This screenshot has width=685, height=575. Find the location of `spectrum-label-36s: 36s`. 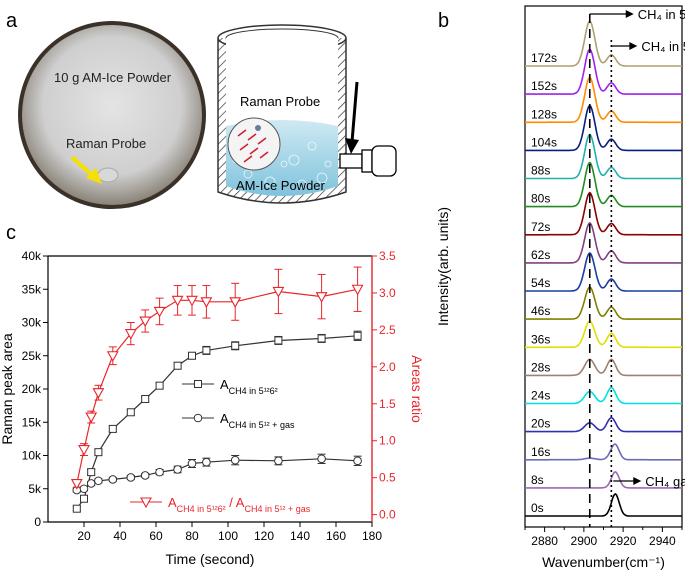

spectrum-label-36s: 36s is located at coordinates (540, 339).